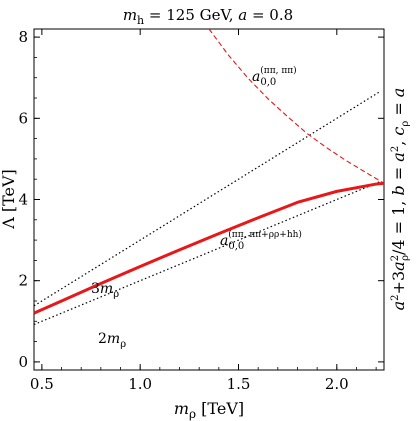  Describe the element at coordinates (209, 410) in the screenshot. I see `x-axis-label: mρ [TeV]` at that location.